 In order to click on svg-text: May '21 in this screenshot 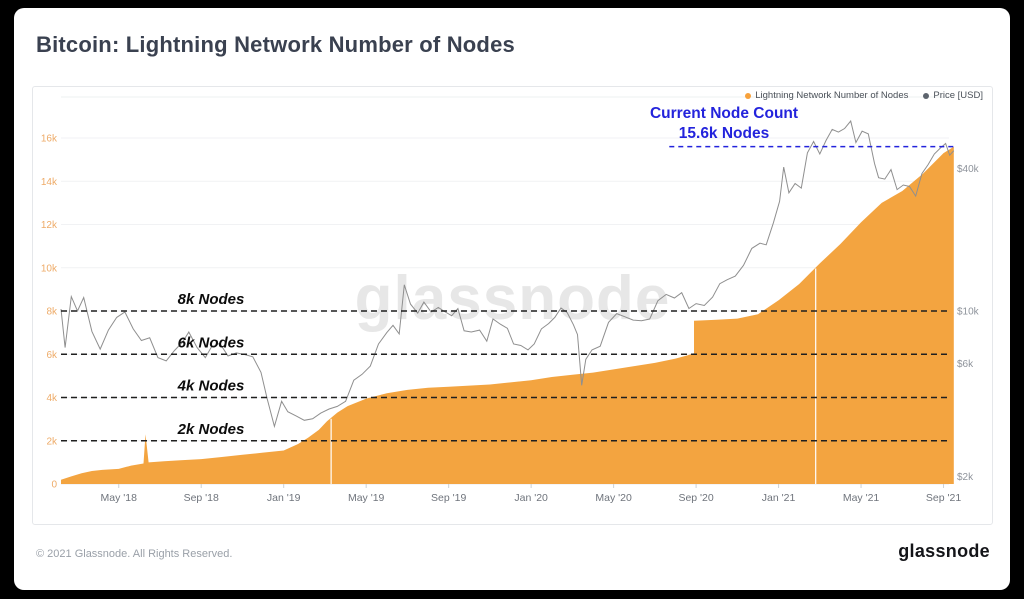, I will do `click(861, 498)`.